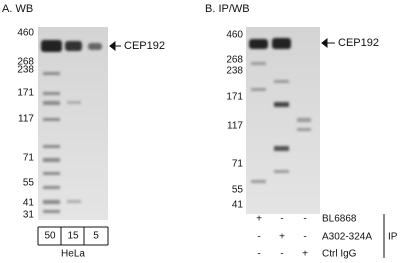 This screenshot has width=400, height=263. Describe the element at coordinates (50, 236) in the screenshot. I see `lane-label: 50` at that location.